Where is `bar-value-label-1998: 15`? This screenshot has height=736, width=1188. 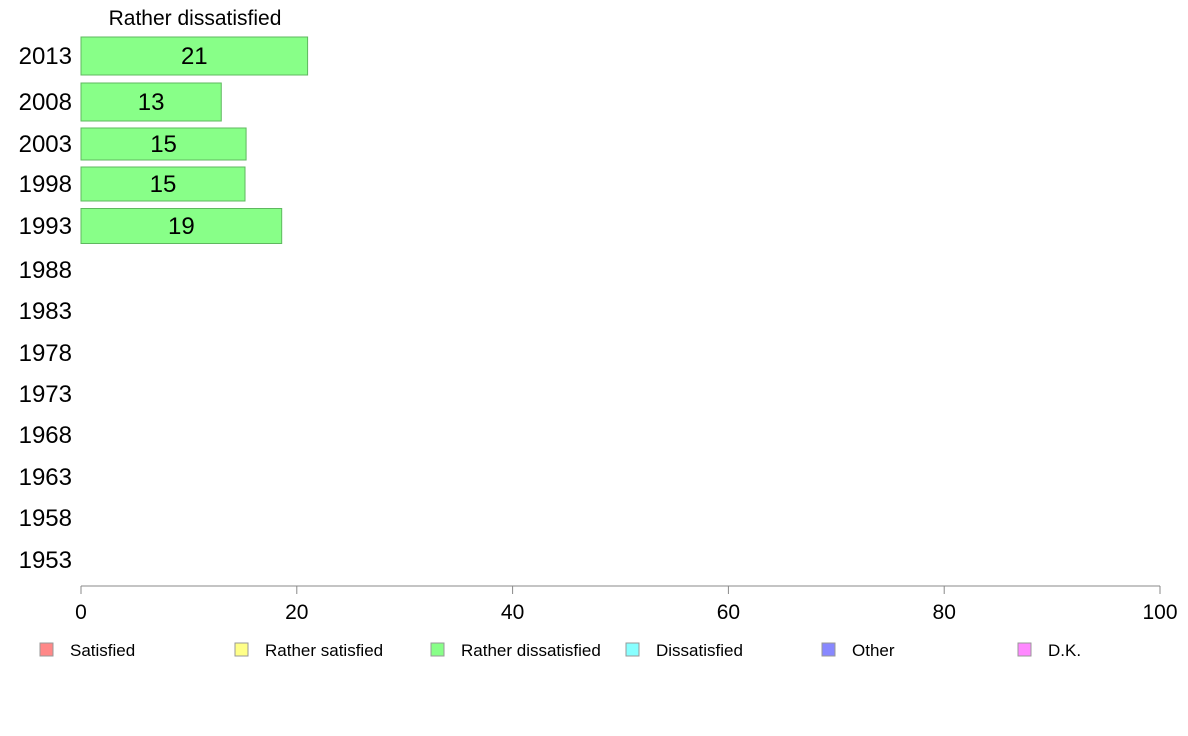
bar-value-label-1998: 15 is located at coordinates (163, 184).